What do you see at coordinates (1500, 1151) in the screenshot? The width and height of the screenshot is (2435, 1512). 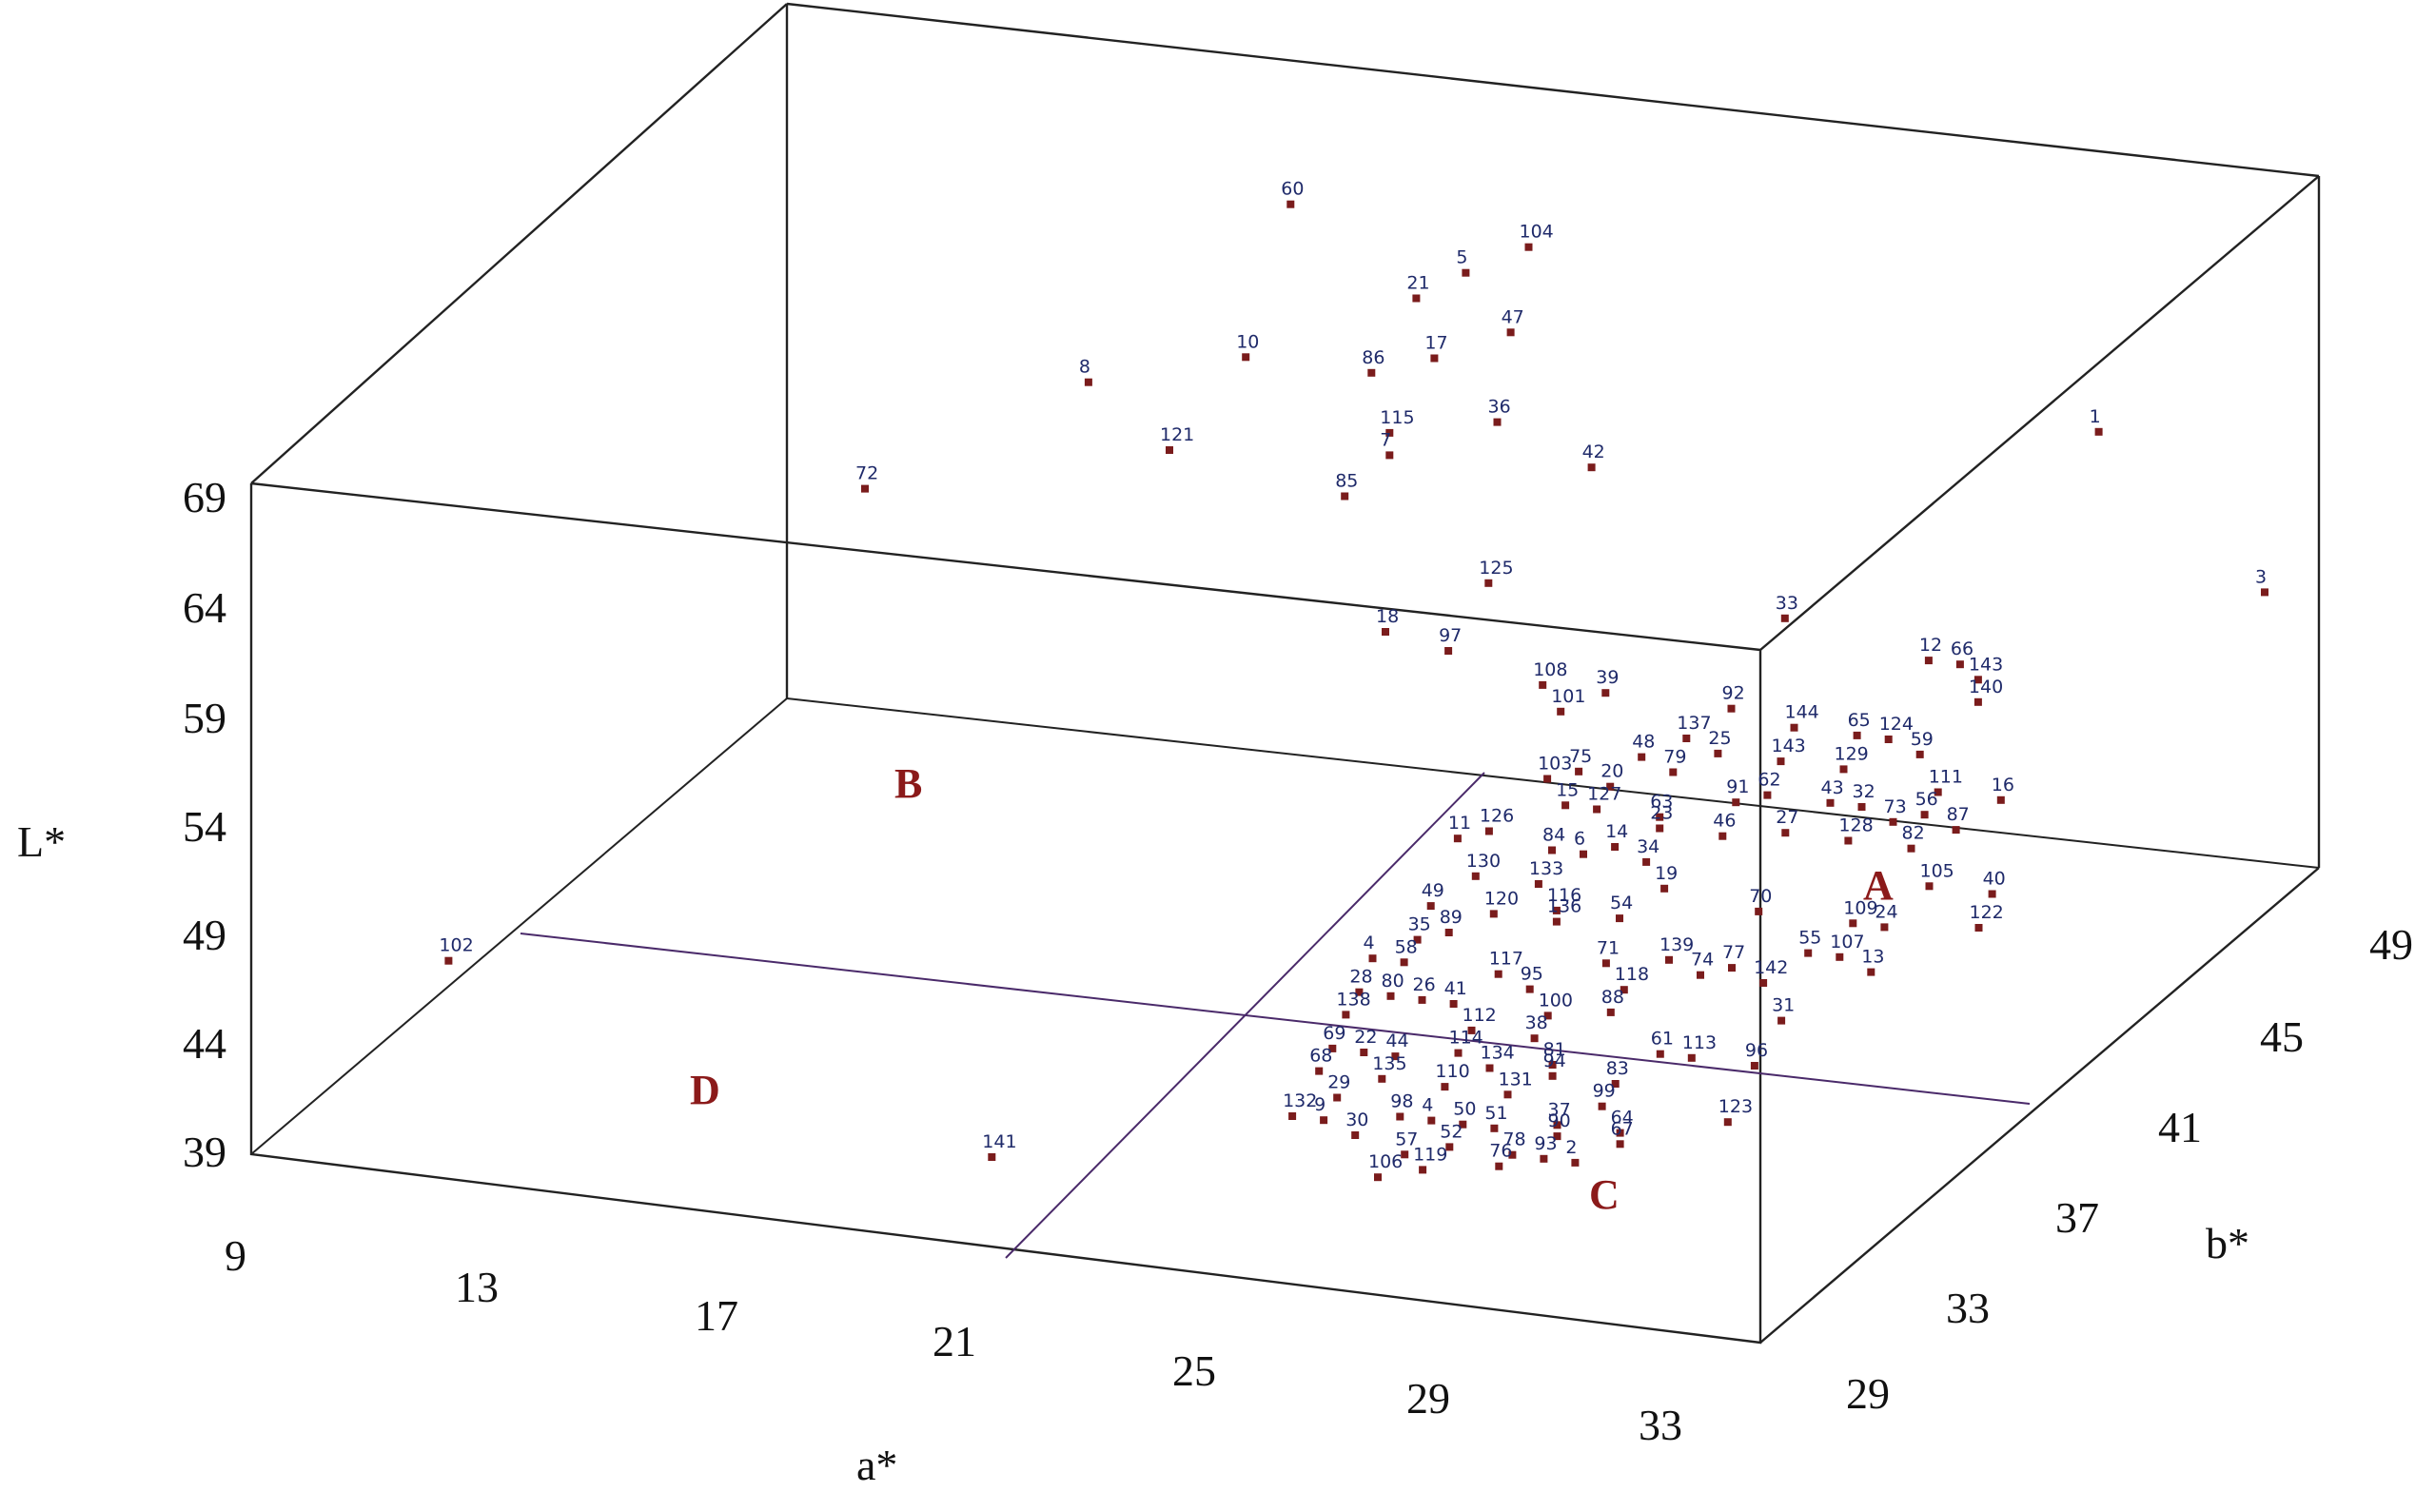 I see `data-point-label: 76` at bounding box center [1500, 1151].